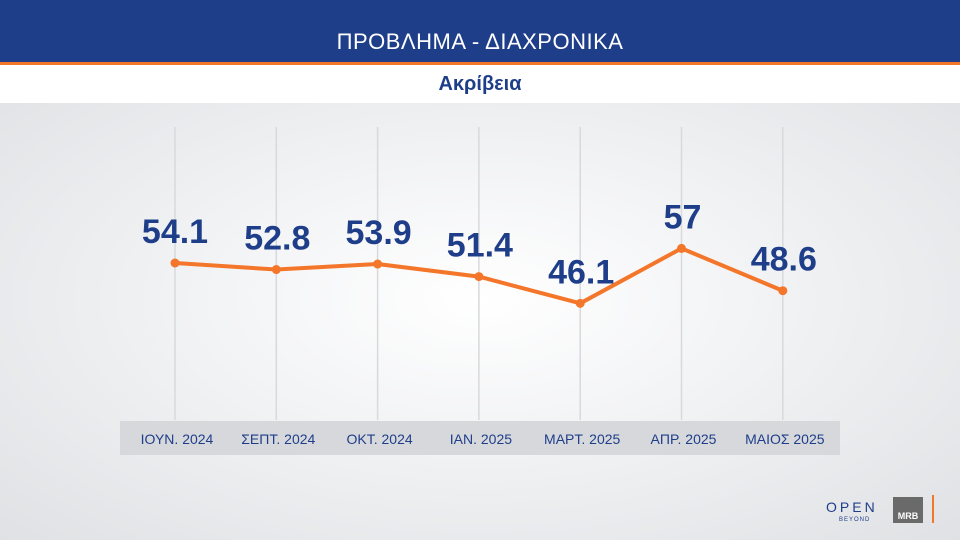 The height and width of the screenshot is (540, 960). What do you see at coordinates (784, 260) in the screenshot?
I see `data-label: 48.6` at bounding box center [784, 260].